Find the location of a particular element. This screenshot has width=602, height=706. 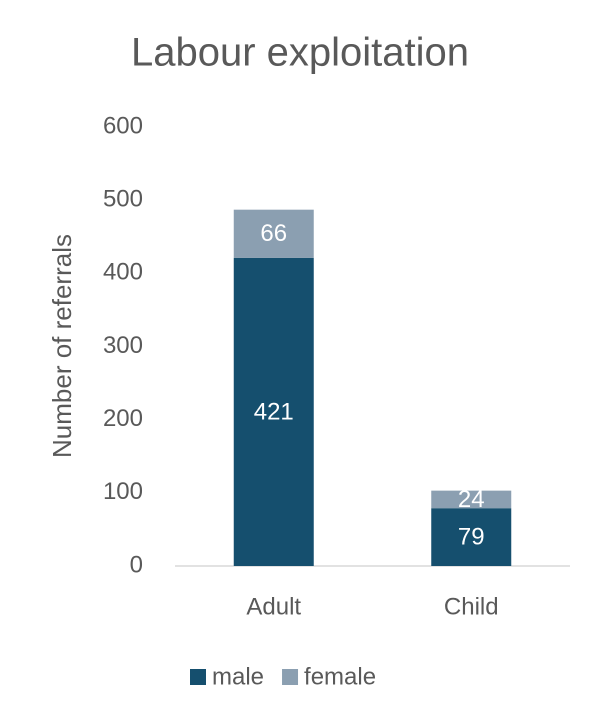

data-label: 24 is located at coordinates (471, 499).